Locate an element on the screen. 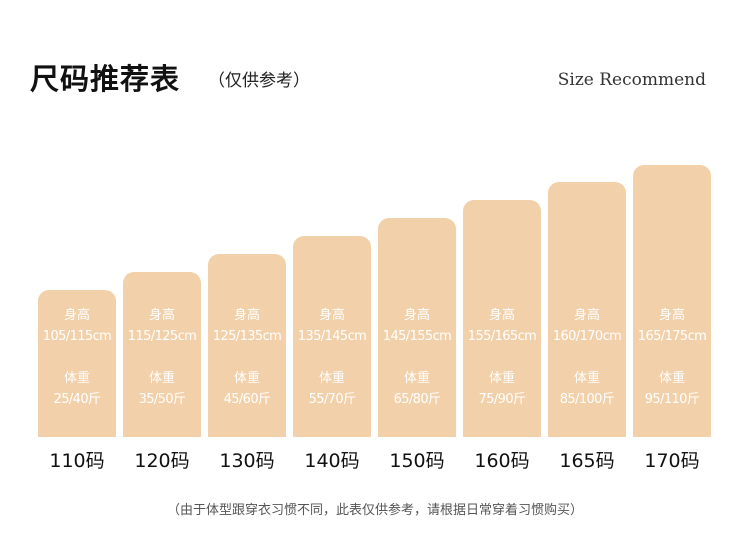  height-value: 125/135cm is located at coordinates (247, 336).